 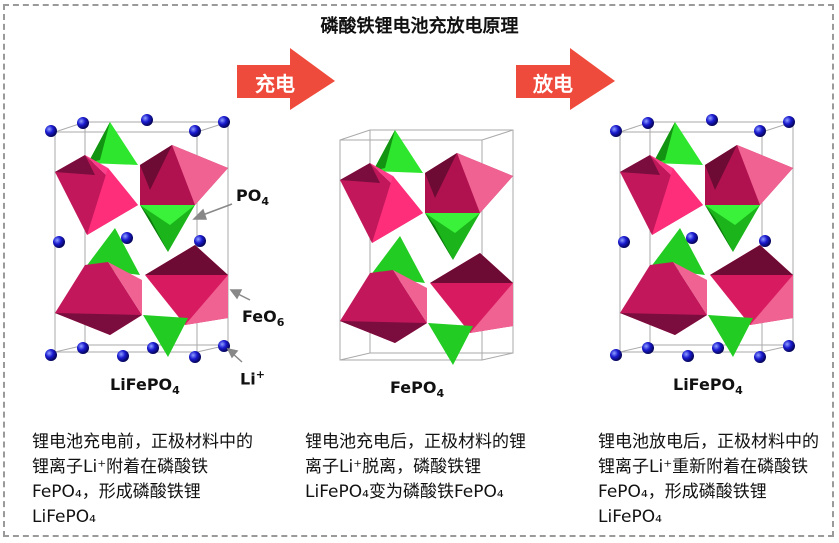 I want to click on formula-label-2: FePO4, so click(x=417, y=389).